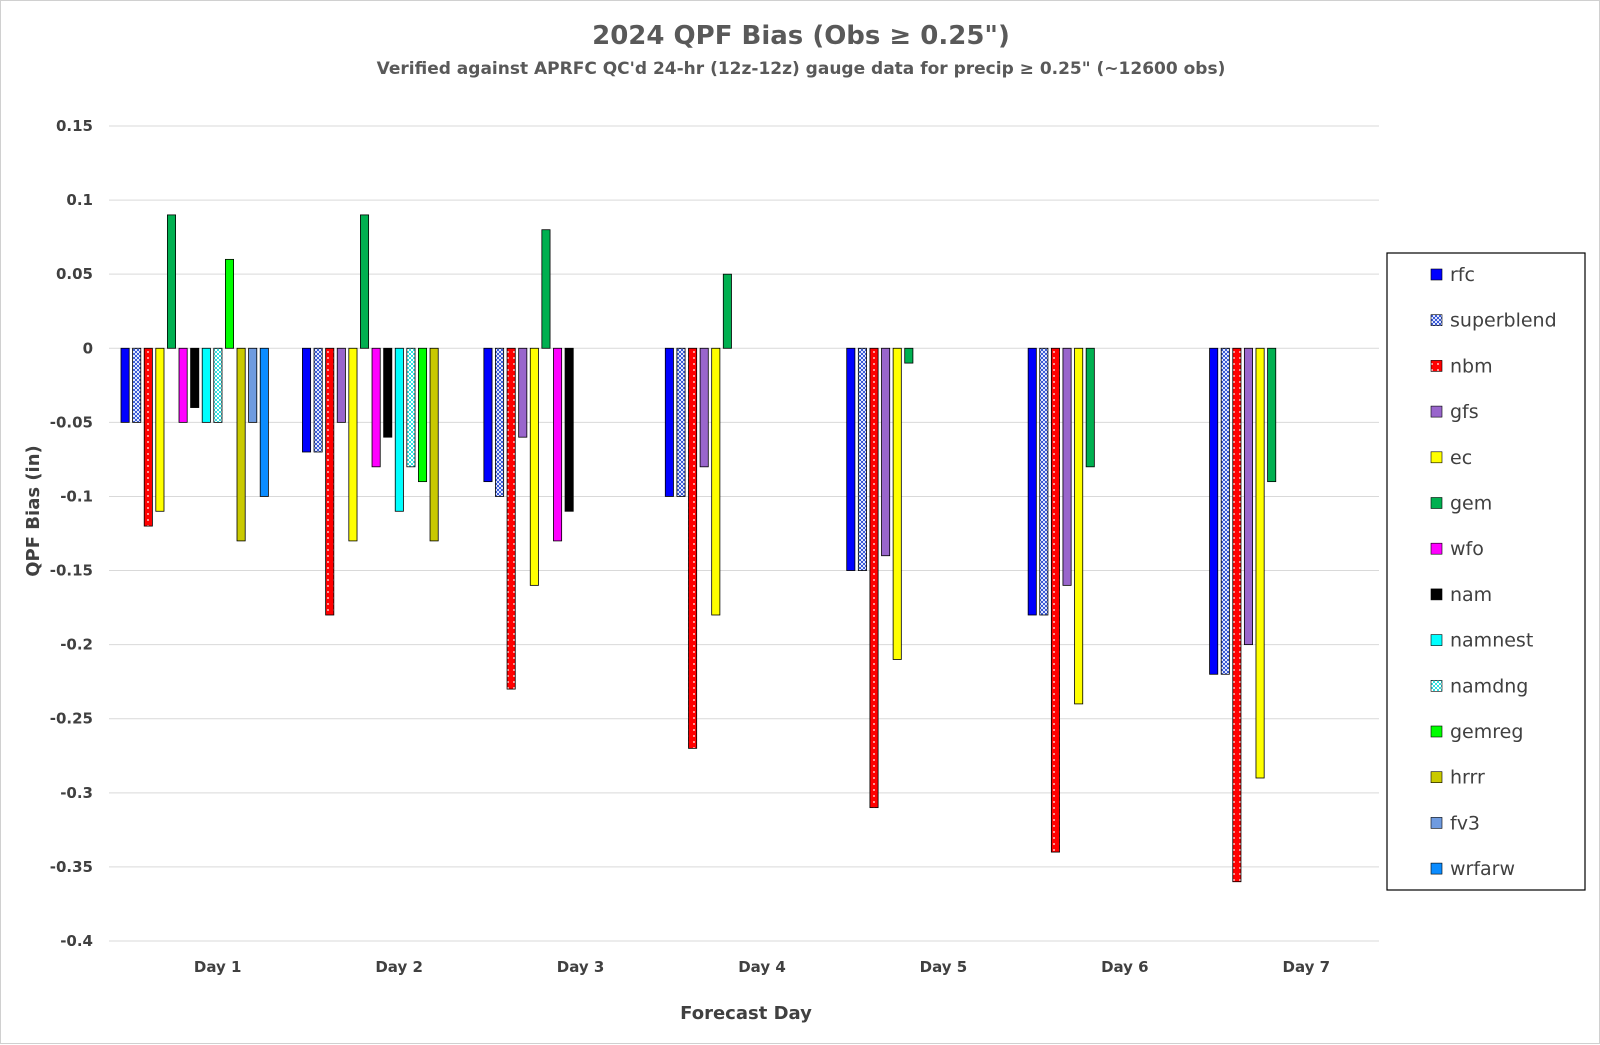 This screenshot has width=1600, height=1045. What do you see at coordinates (218, 967) in the screenshot?
I see `x-tick-label: Day 1` at bounding box center [218, 967].